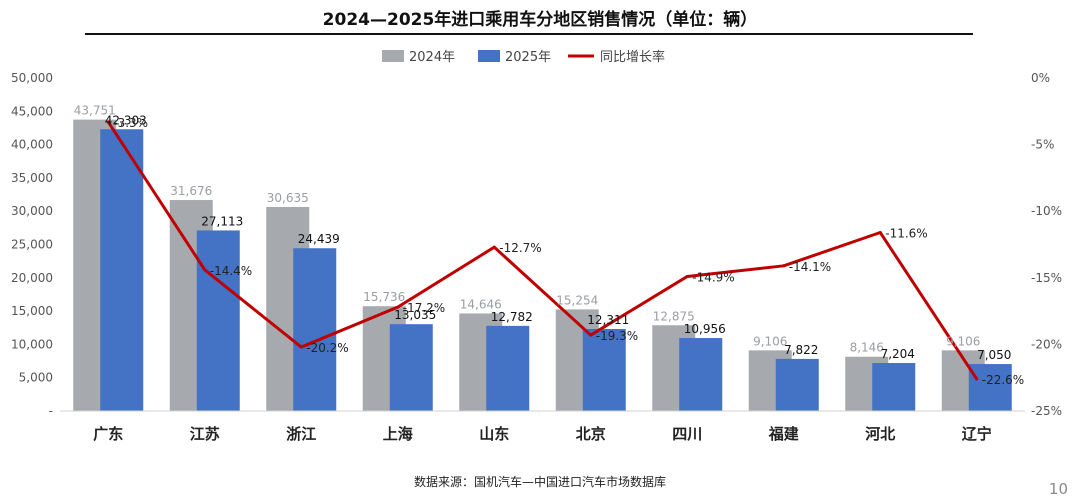  What do you see at coordinates (977, 434) in the screenshot?
I see `x-tick-label: 辽宁` at bounding box center [977, 434].